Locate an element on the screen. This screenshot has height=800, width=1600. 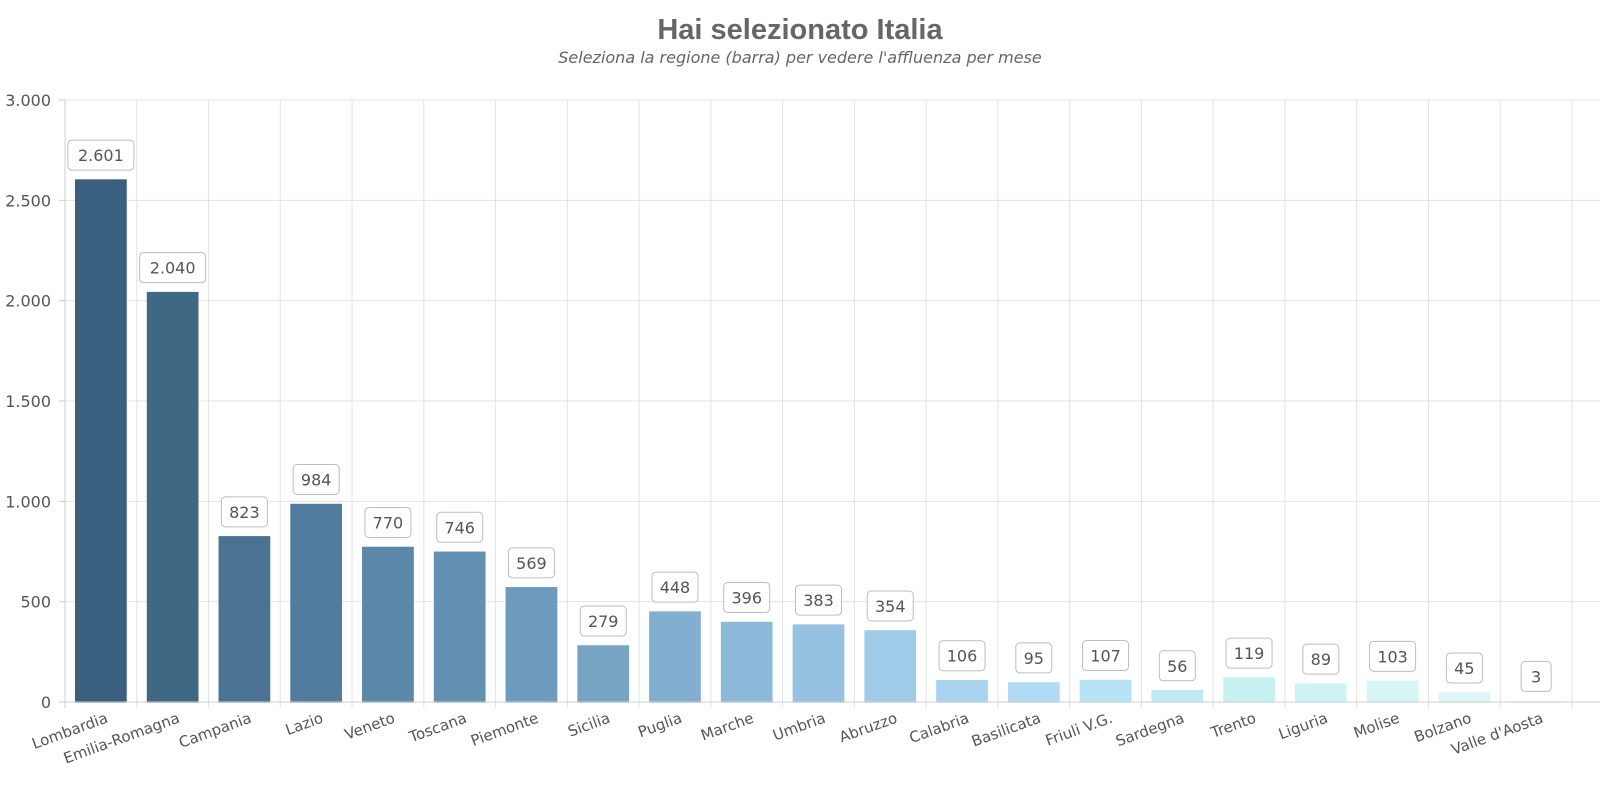
bar-puglia is located at coordinates (675, 657).